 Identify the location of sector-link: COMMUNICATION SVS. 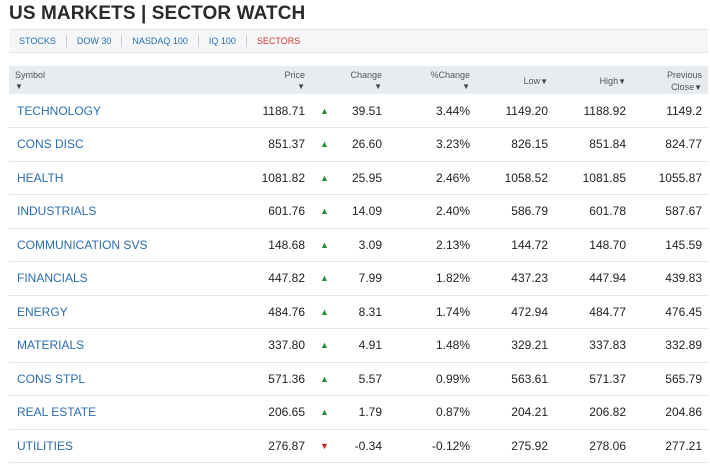
(82, 244).